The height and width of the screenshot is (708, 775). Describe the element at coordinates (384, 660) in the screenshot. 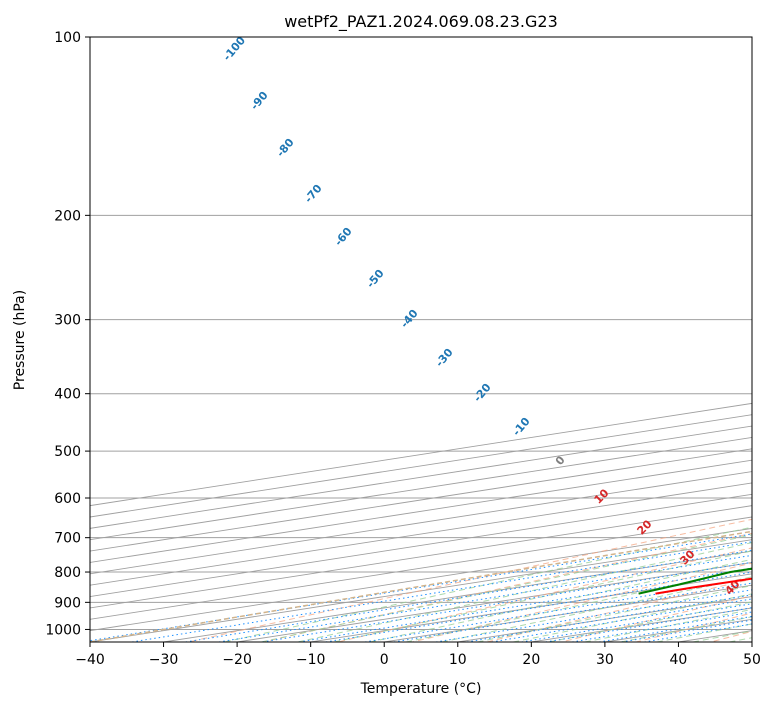

I see `x-tick-label: 0` at that location.